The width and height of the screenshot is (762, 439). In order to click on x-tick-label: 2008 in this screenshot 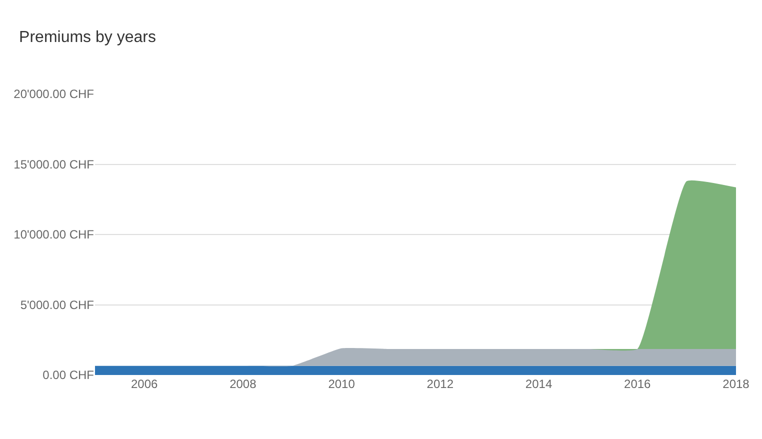, I will do `click(243, 384)`.